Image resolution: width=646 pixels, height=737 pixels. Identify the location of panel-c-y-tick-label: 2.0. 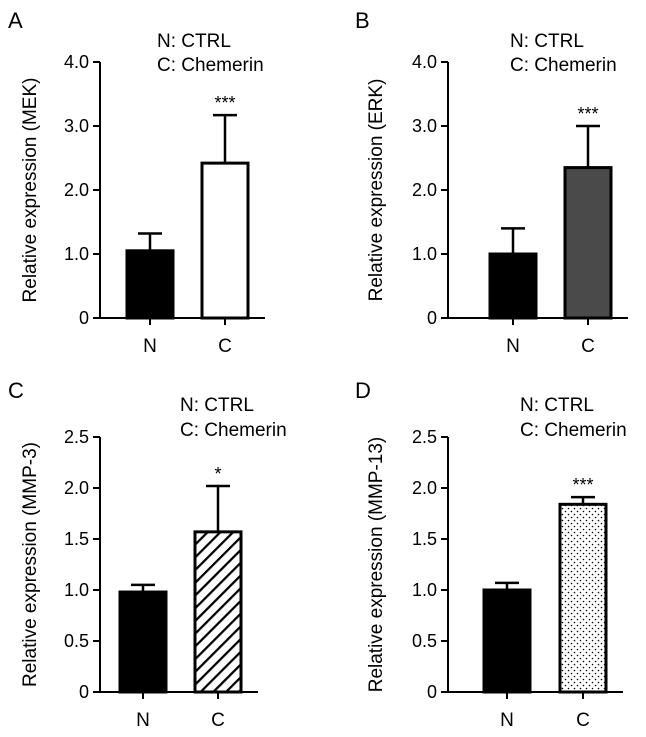
(76, 488).